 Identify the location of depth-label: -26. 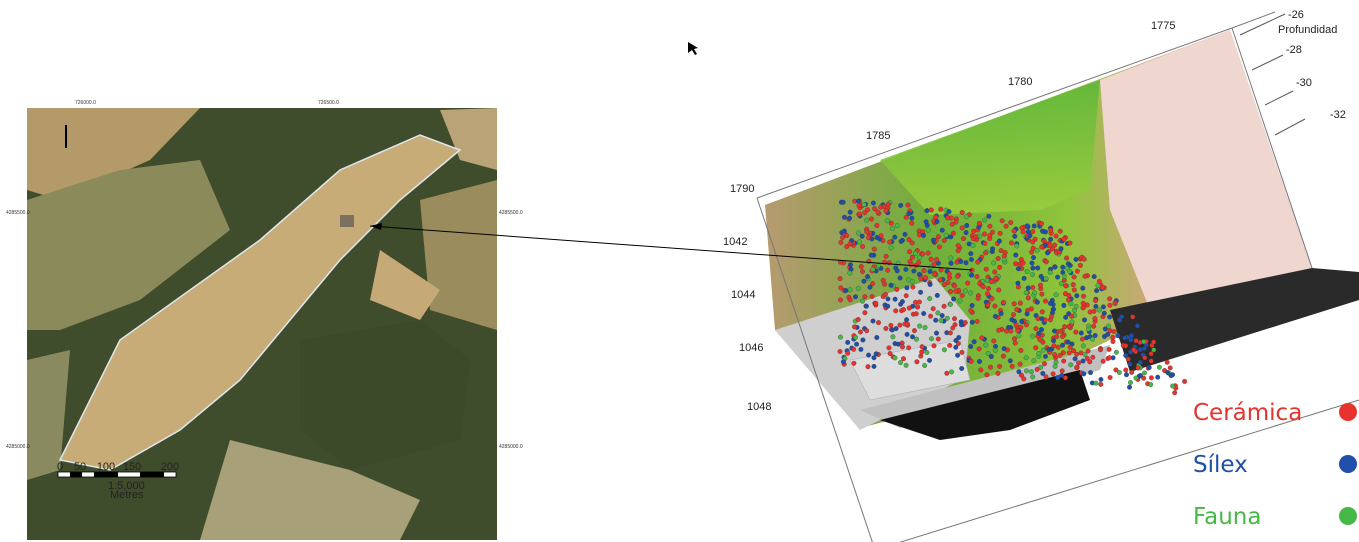
(1296, 15).